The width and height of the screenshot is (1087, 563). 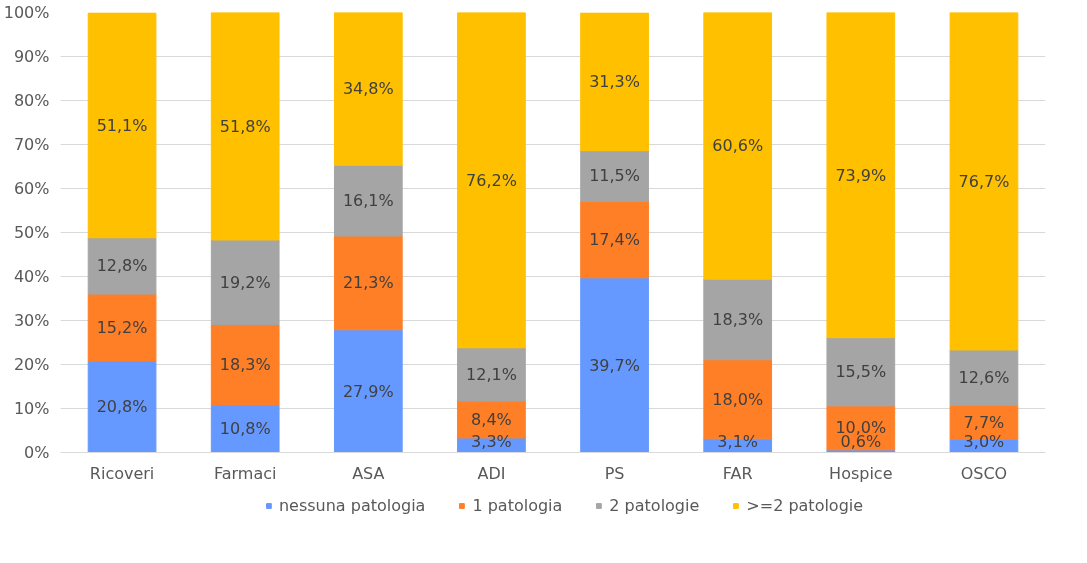 What do you see at coordinates (861, 473) in the screenshot?
I see `x-tick-label: Hospice` at bounding box center [861, 473].